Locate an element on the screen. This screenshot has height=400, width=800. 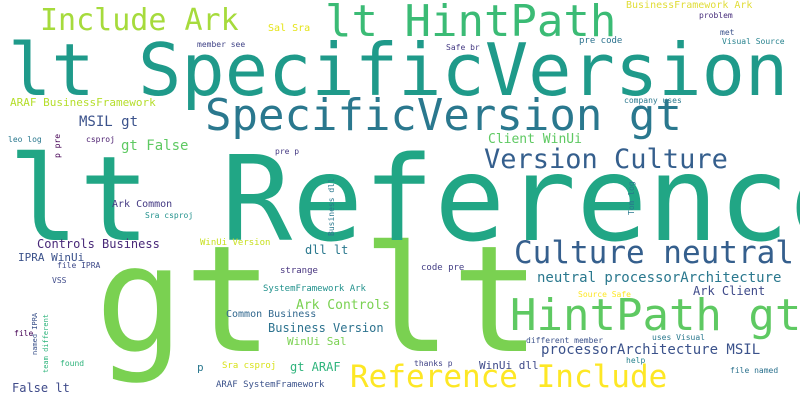
word: file is located at coordinates (24, 333).